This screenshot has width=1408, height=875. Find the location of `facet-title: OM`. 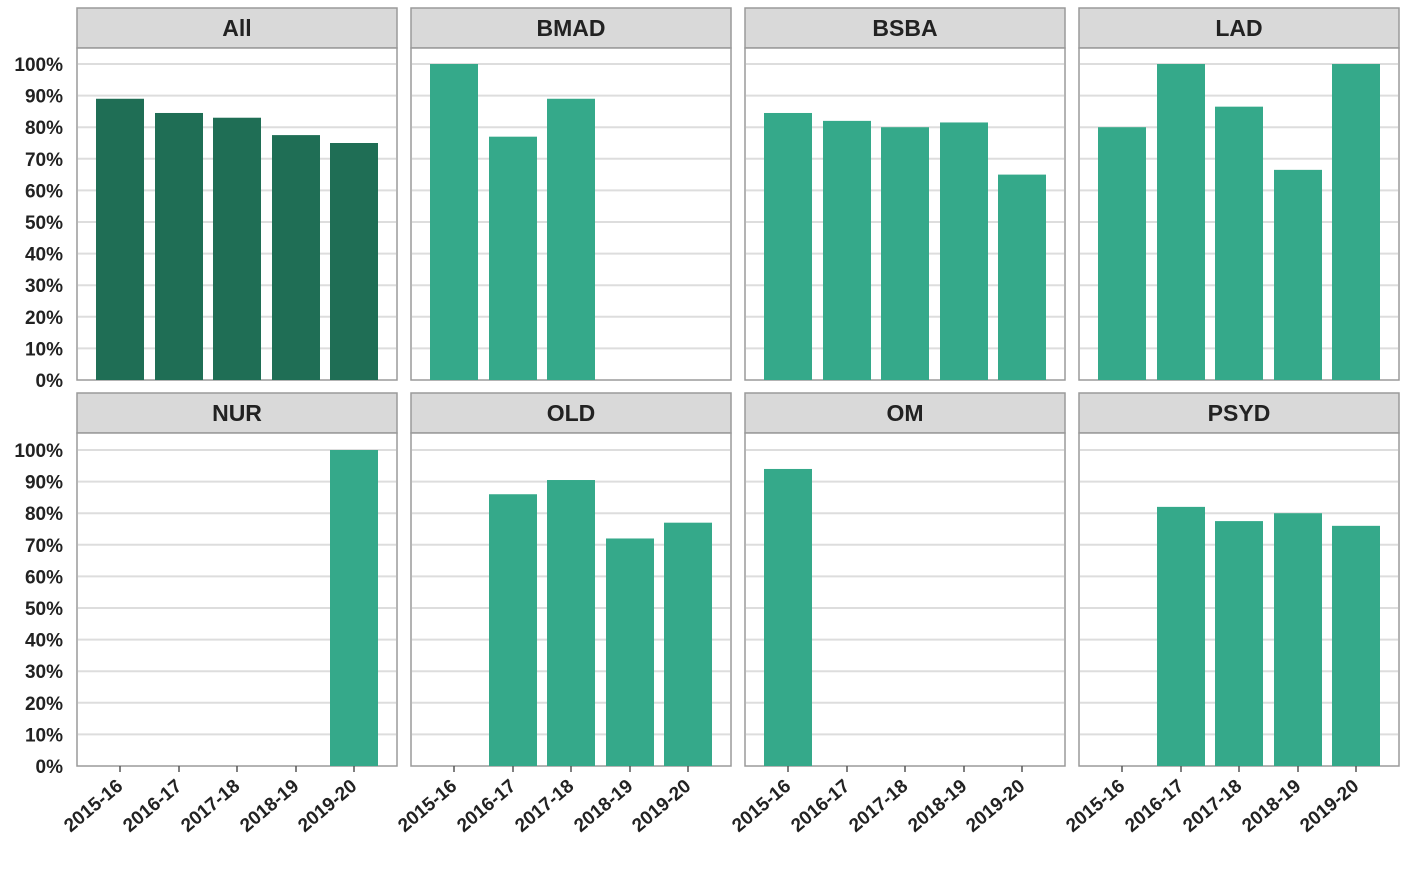

facet-title: OM is located at coordinates (904, 413).